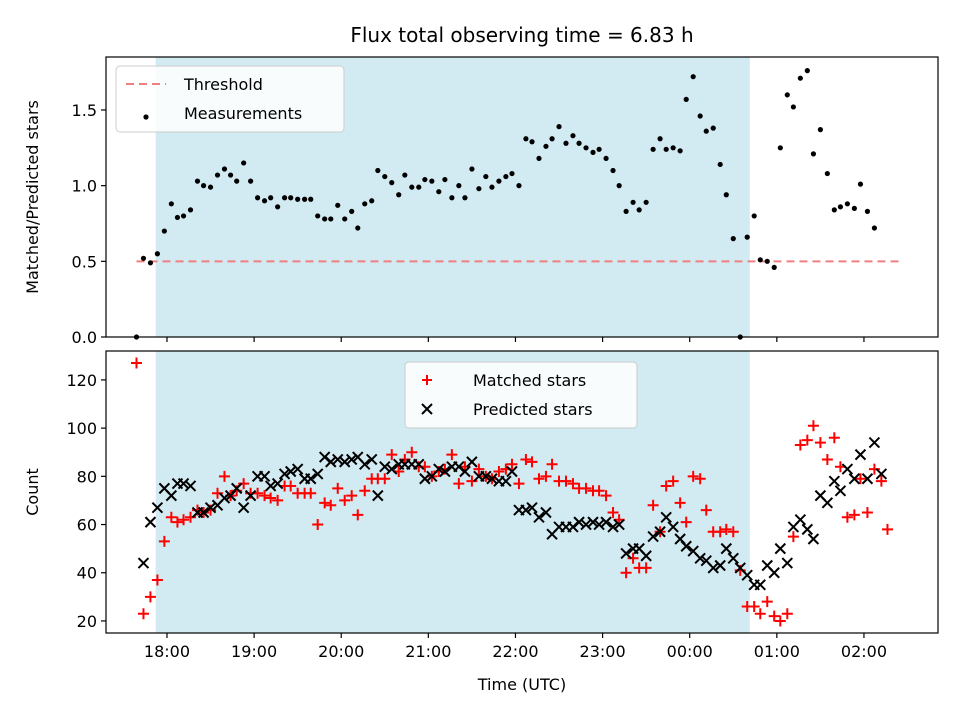 This screenshot has width=960, height=720. What do you see at coordinates (32, 492) in the screenshot?
I see `y-axis-label: Count` at bounding box center [32, 492].